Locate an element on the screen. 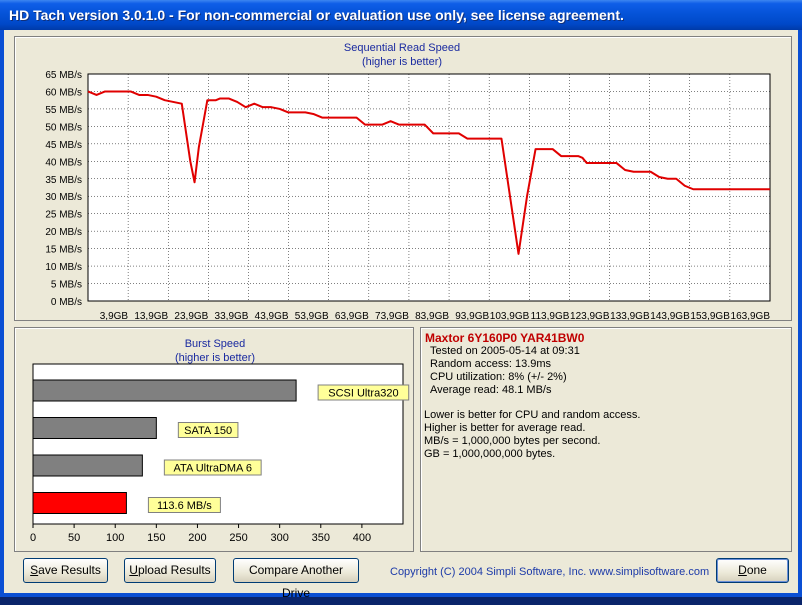 The width and height of the screenshot is (802, 605). note-mbs-definition: MB/s = 1,000,000 bytes per second. is located at coordinates (512, 441).